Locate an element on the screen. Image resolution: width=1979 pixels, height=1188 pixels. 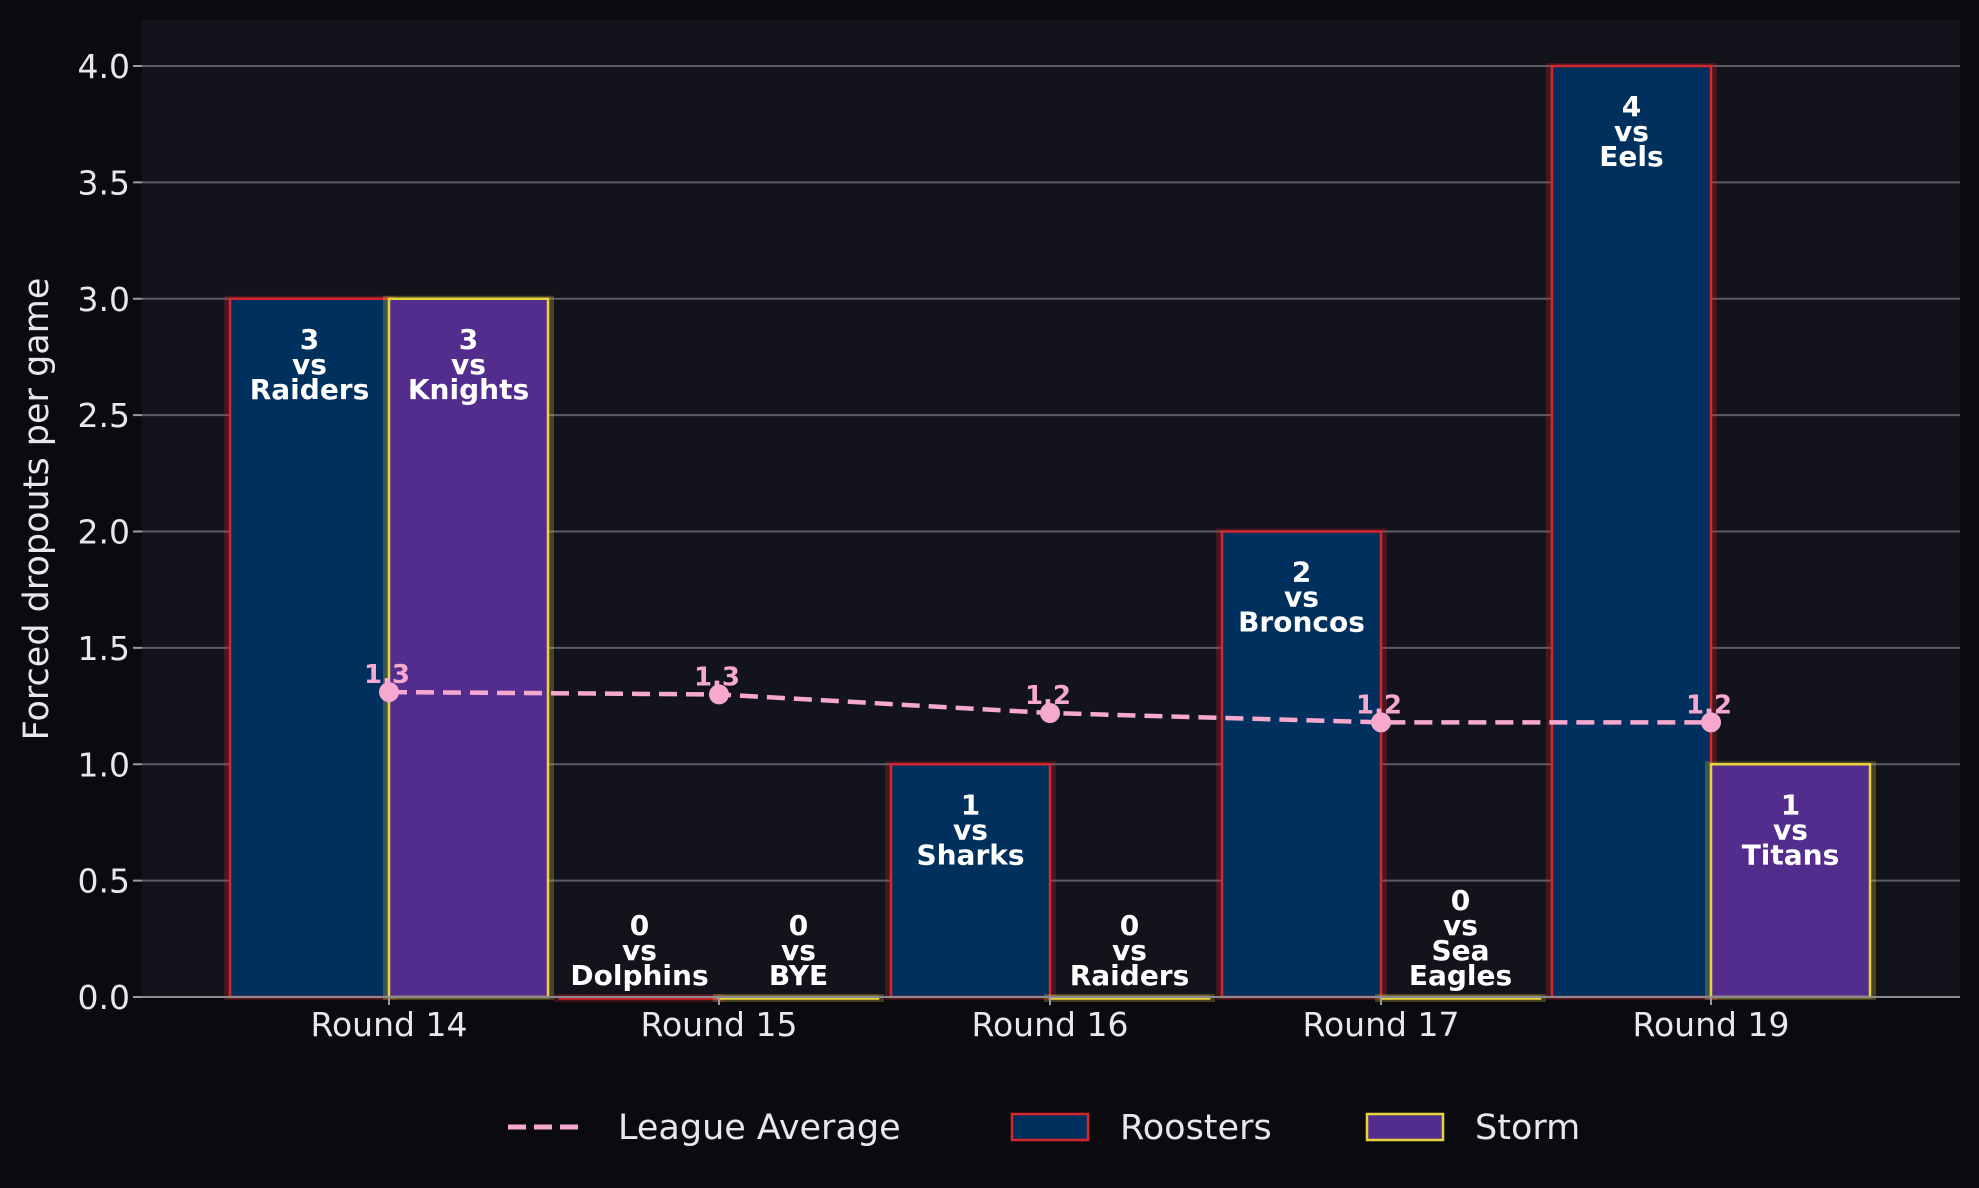
bar-value-label: 3 vs Raiders is located at coordinates (310, 364).